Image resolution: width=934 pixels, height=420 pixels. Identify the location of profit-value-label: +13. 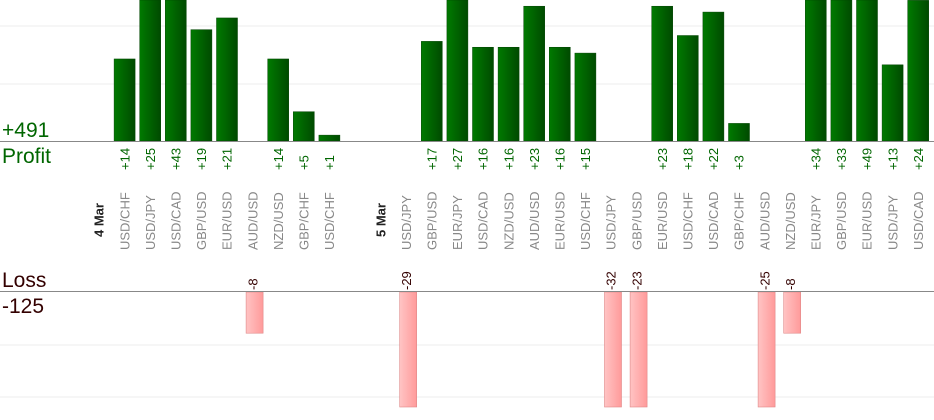
(892, 159).